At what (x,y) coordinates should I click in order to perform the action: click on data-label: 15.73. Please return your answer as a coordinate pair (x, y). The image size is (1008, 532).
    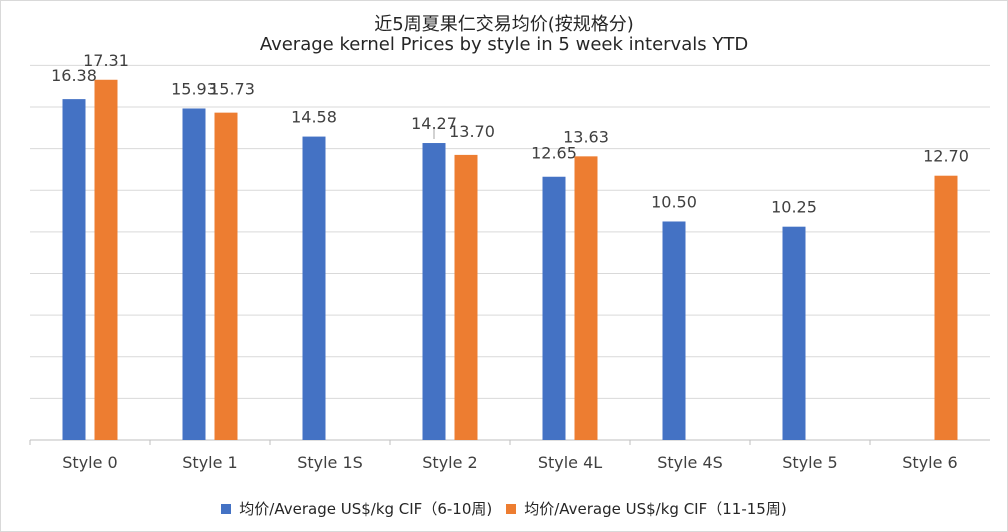
    Looking at the image, I should click on (232, 89).